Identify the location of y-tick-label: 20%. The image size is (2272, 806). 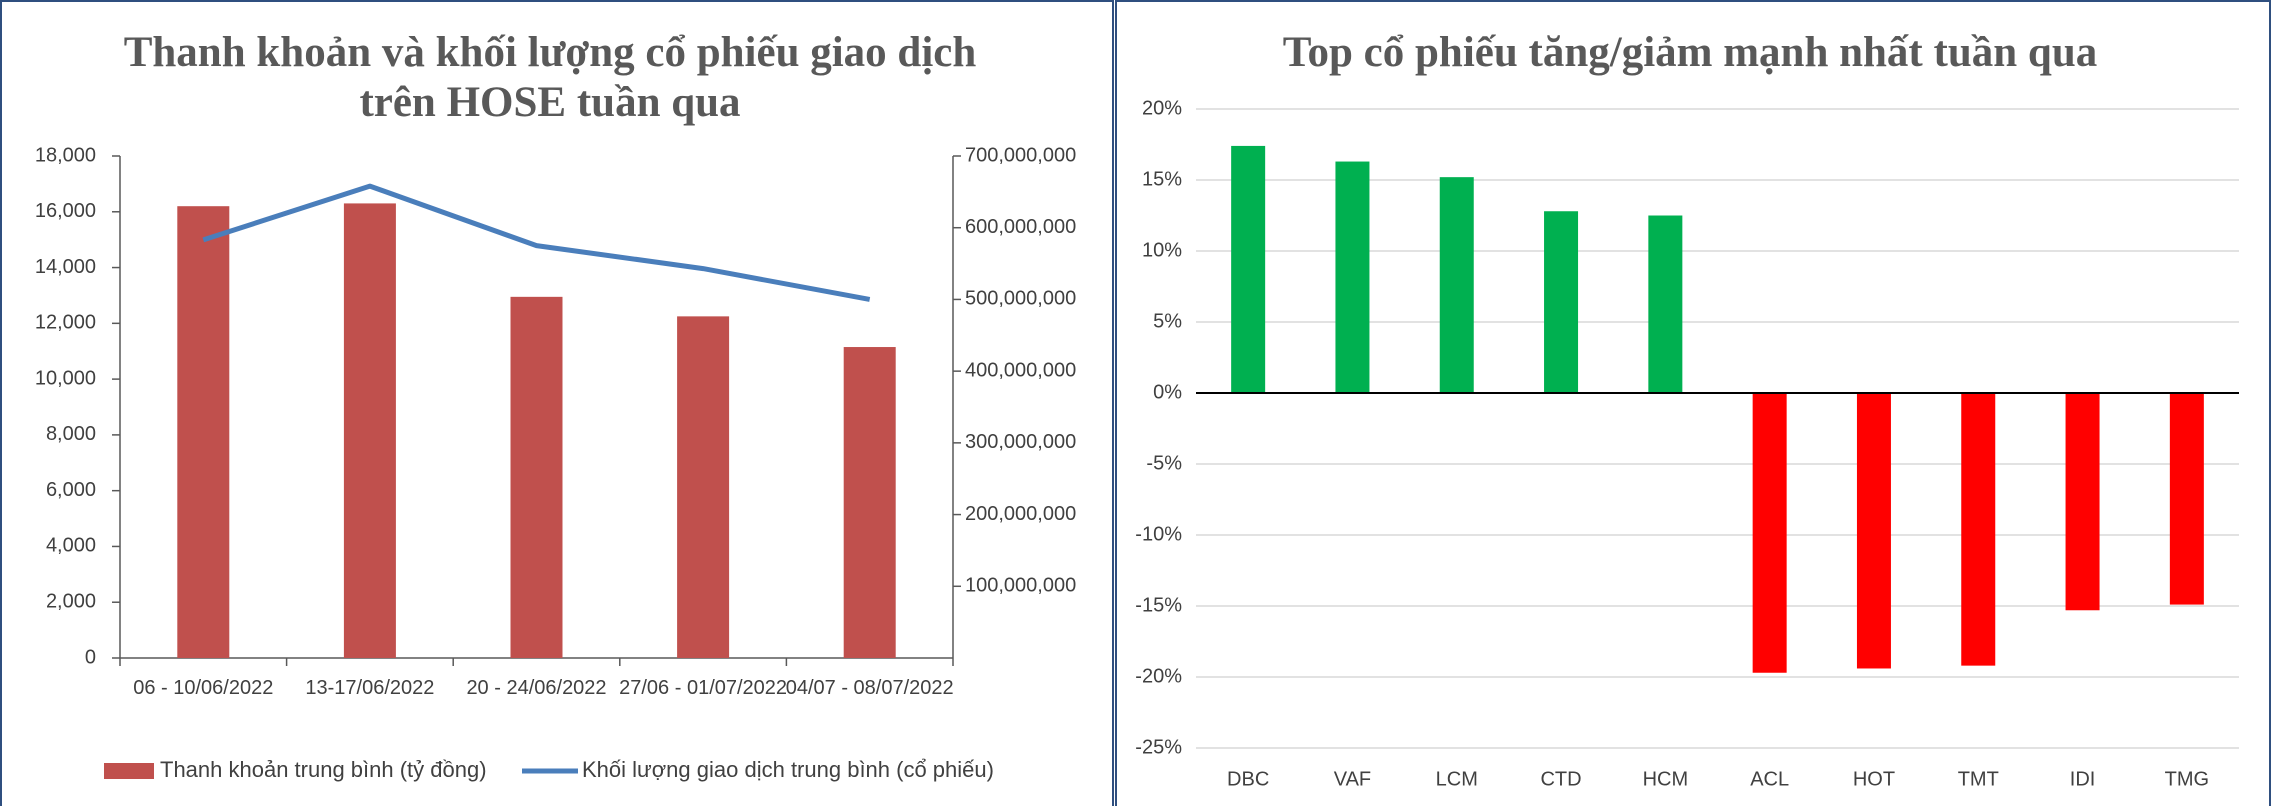
(1162, 108).